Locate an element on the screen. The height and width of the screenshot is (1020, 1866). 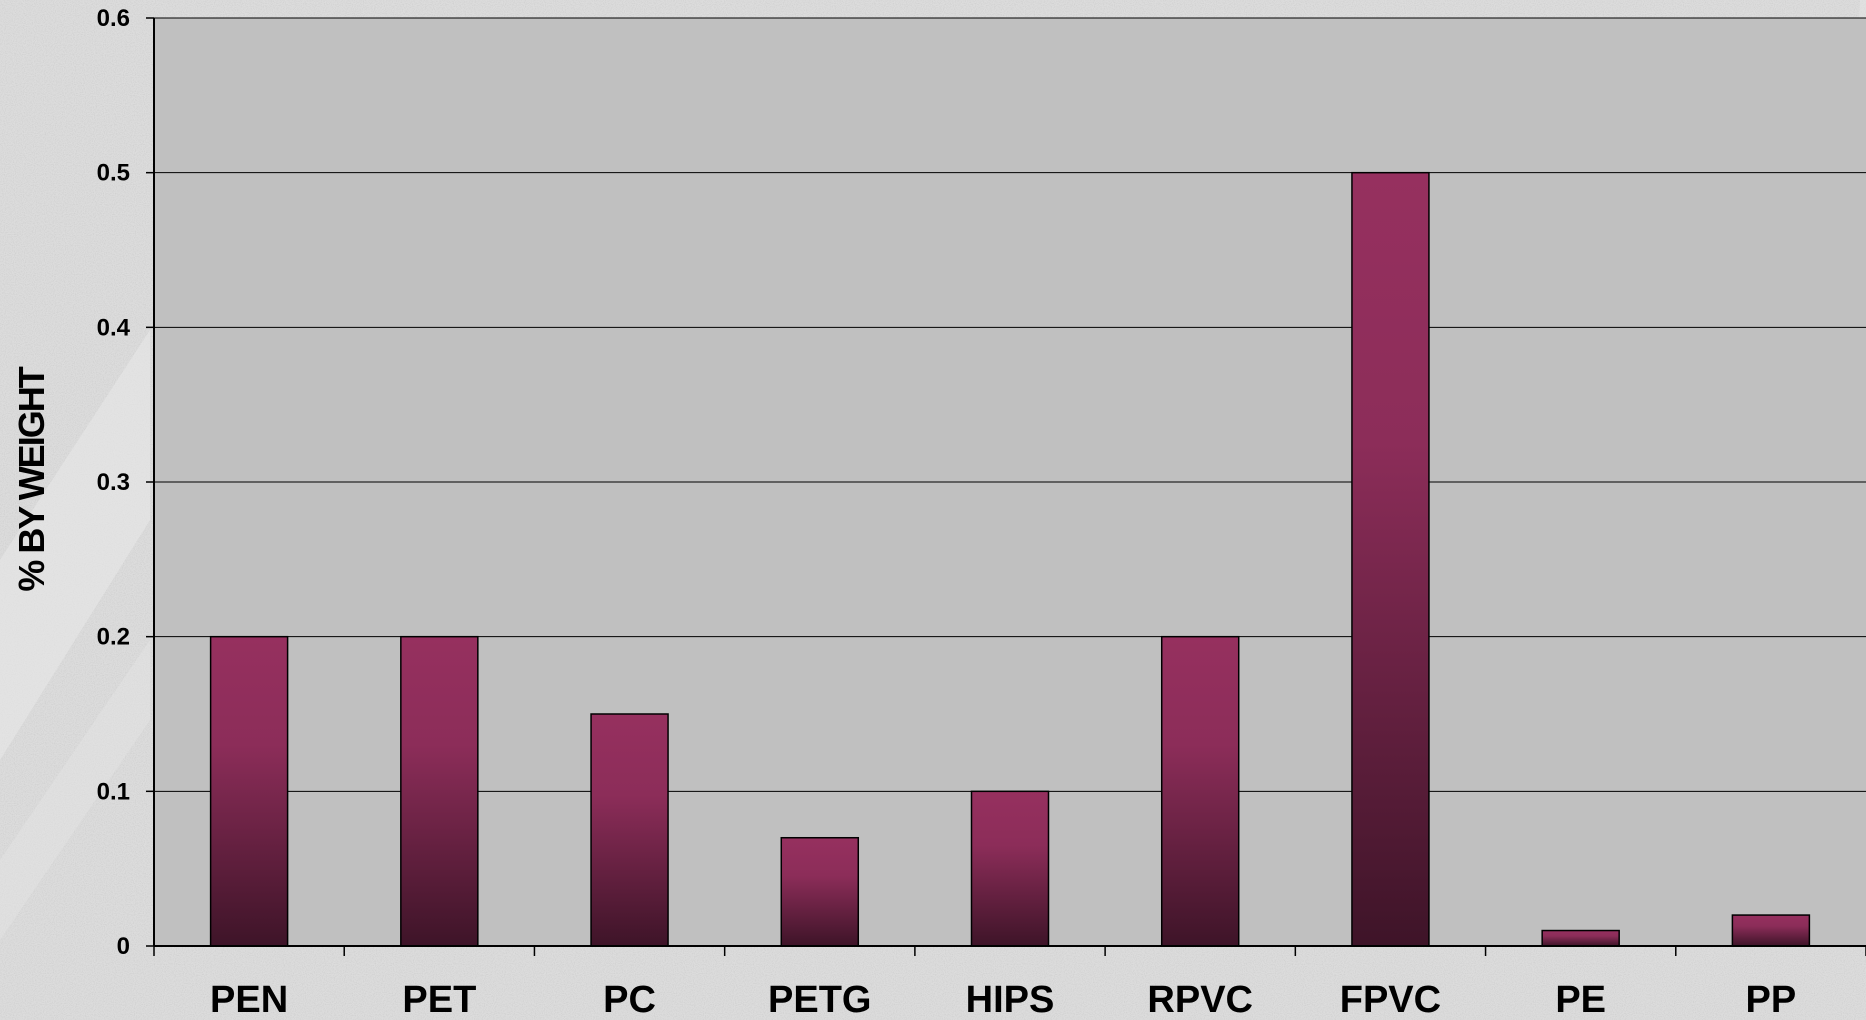
y-tick-label: 0.2 is located at coordinates (113, 637).